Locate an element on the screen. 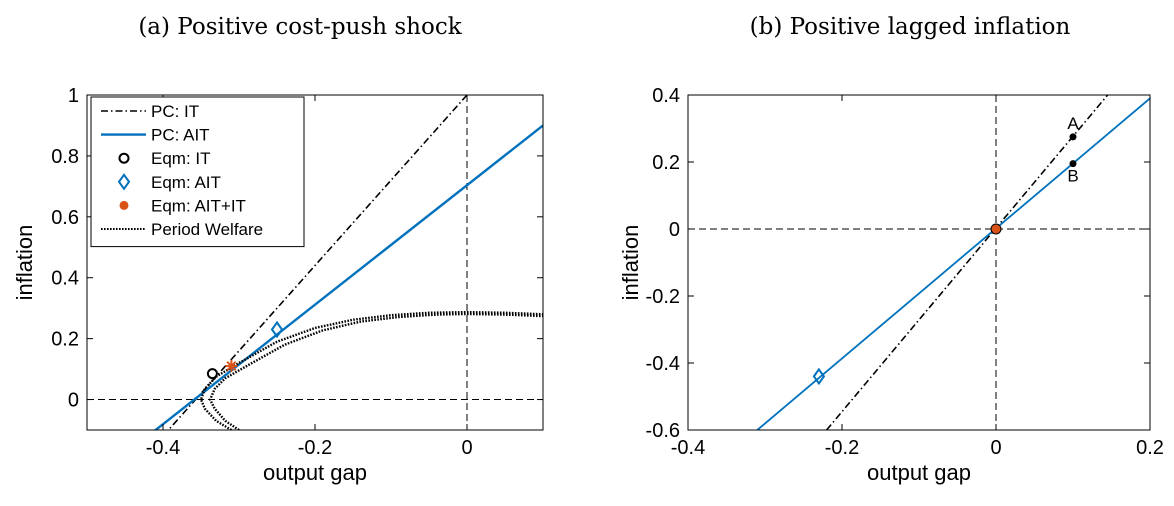 Image resolution: width=1174 pixels, height=506 pixels. panel-a-legend-item-4-swatch is located at coordinates (124, 205).